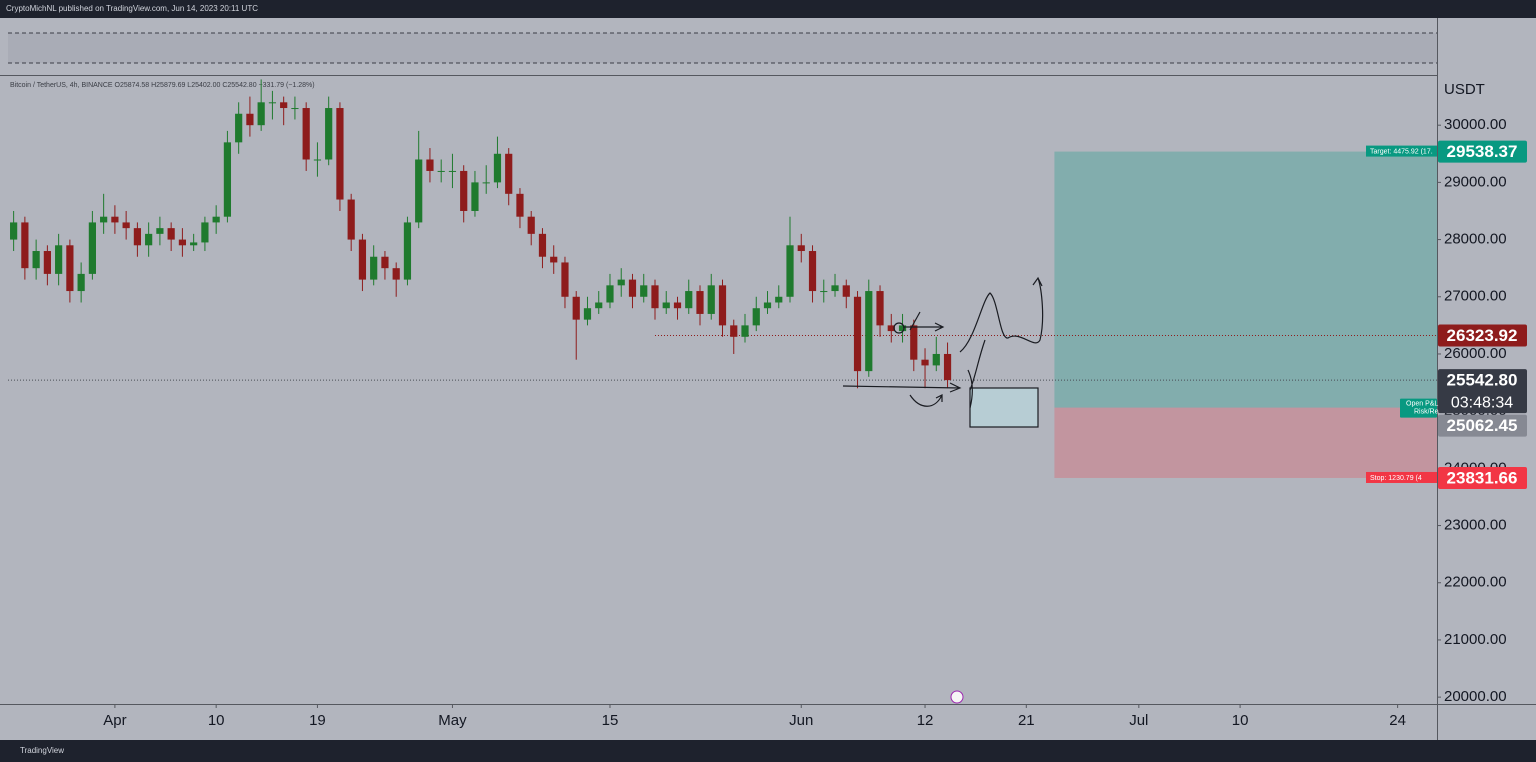 The height and width of the screenshot is (762, 1536). I want to click on target-tag-bg, so click(1401, 151).